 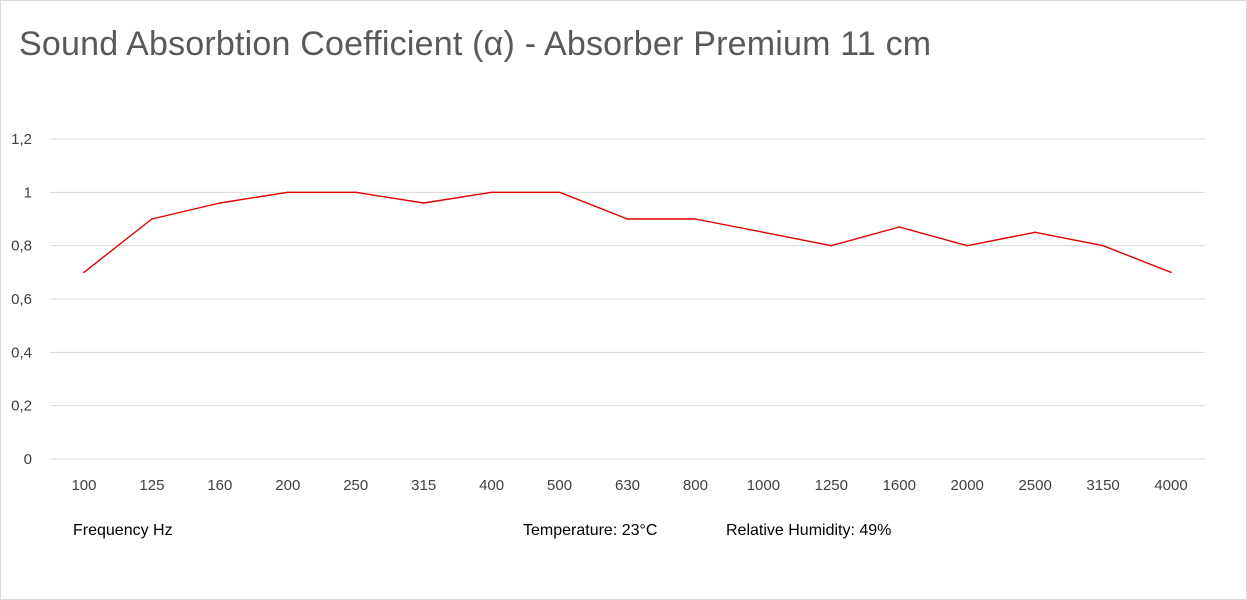 I want to click on x-tick-label: 1250, so click(x=831, y=485).